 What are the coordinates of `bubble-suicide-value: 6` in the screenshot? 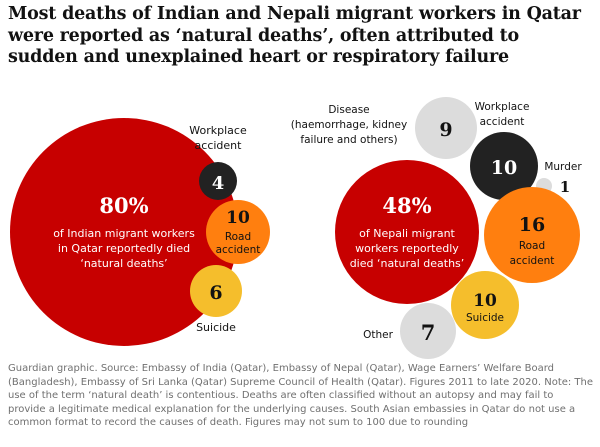 It's located at (215, 293).